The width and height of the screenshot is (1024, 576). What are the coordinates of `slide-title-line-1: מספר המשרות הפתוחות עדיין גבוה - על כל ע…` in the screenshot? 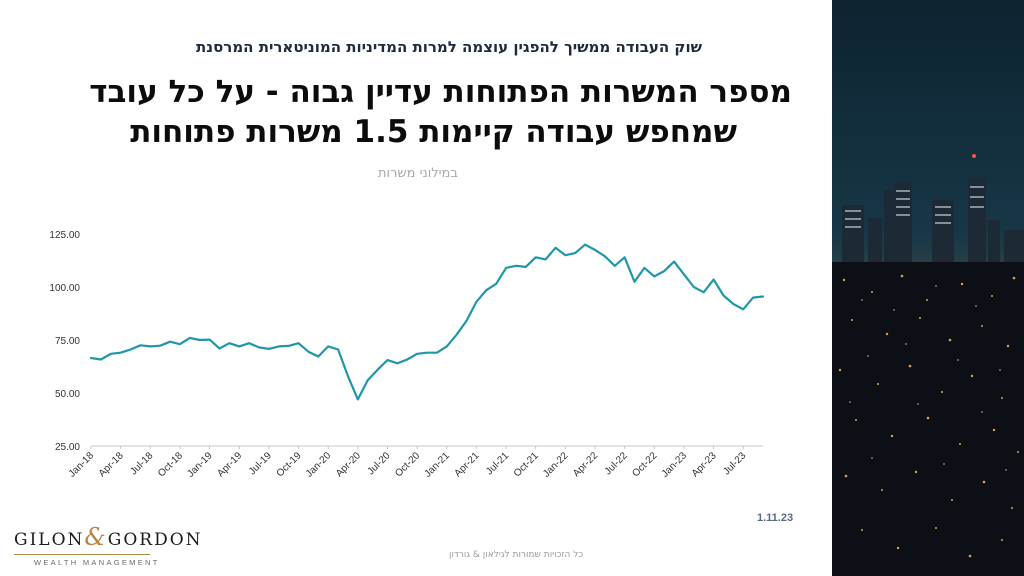 It's located at (440, 92).